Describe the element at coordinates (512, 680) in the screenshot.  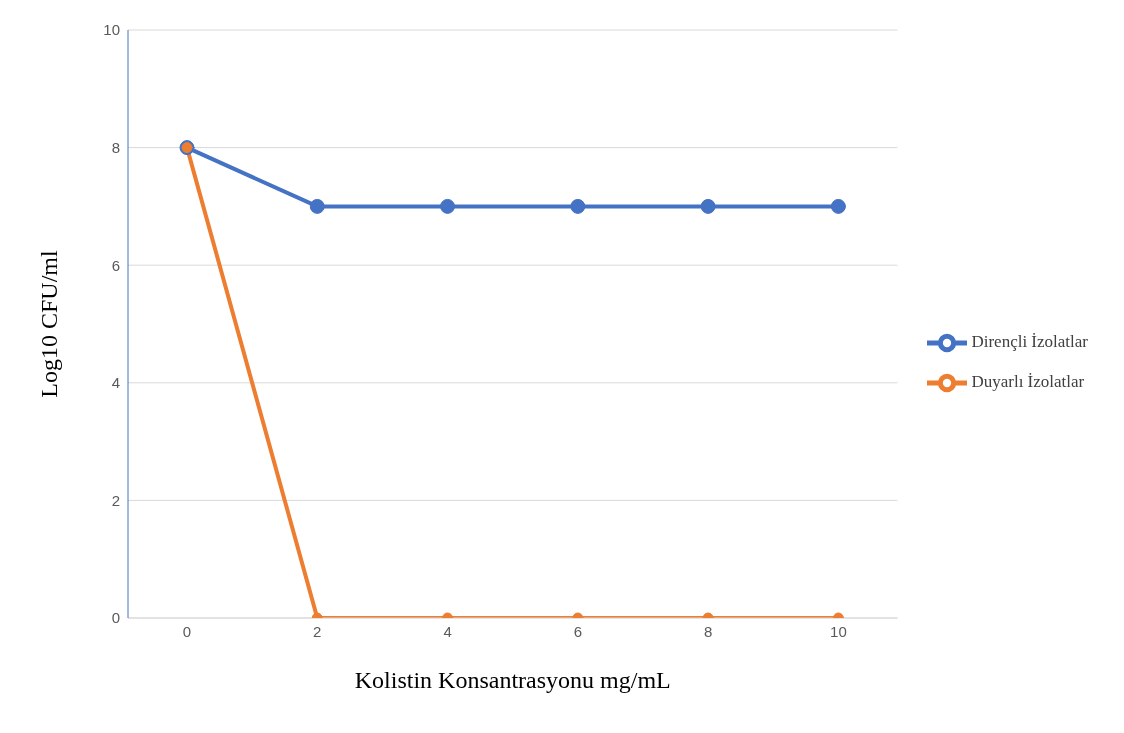
I see `x-axis-title: Kolistin Konsantrasyonu mg/mL` at that location.